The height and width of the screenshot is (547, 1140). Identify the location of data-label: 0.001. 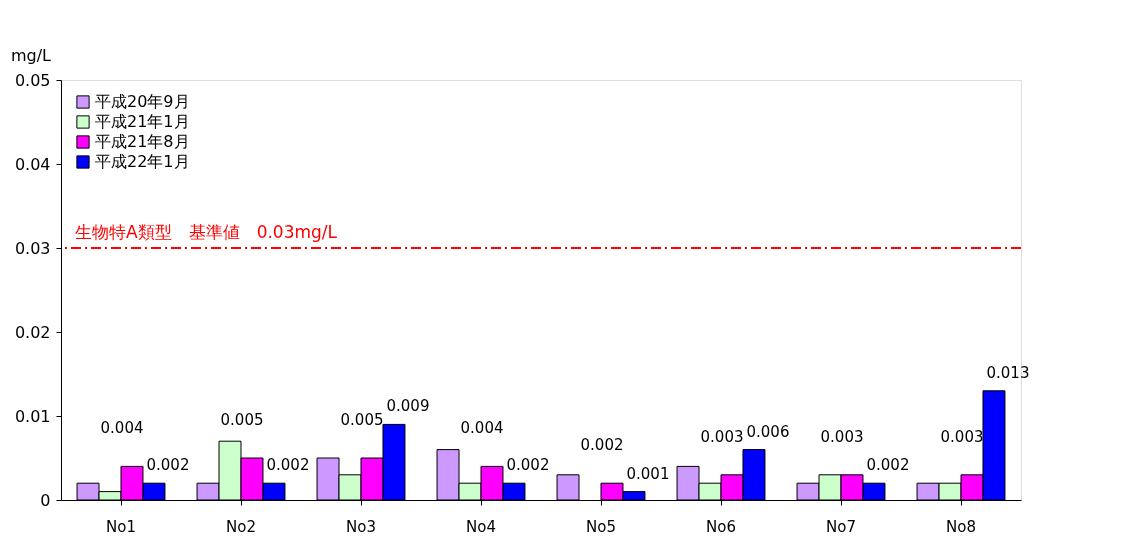
(648, 473).